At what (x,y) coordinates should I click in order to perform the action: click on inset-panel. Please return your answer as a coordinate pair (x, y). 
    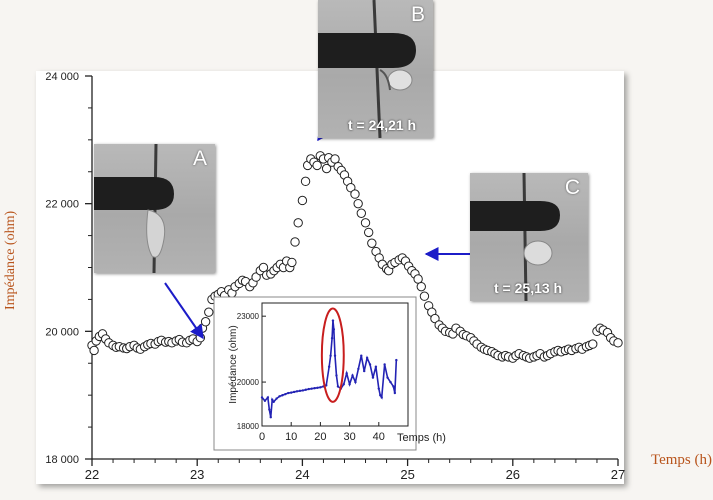
    Looking at the image, I should click on (315, 373).